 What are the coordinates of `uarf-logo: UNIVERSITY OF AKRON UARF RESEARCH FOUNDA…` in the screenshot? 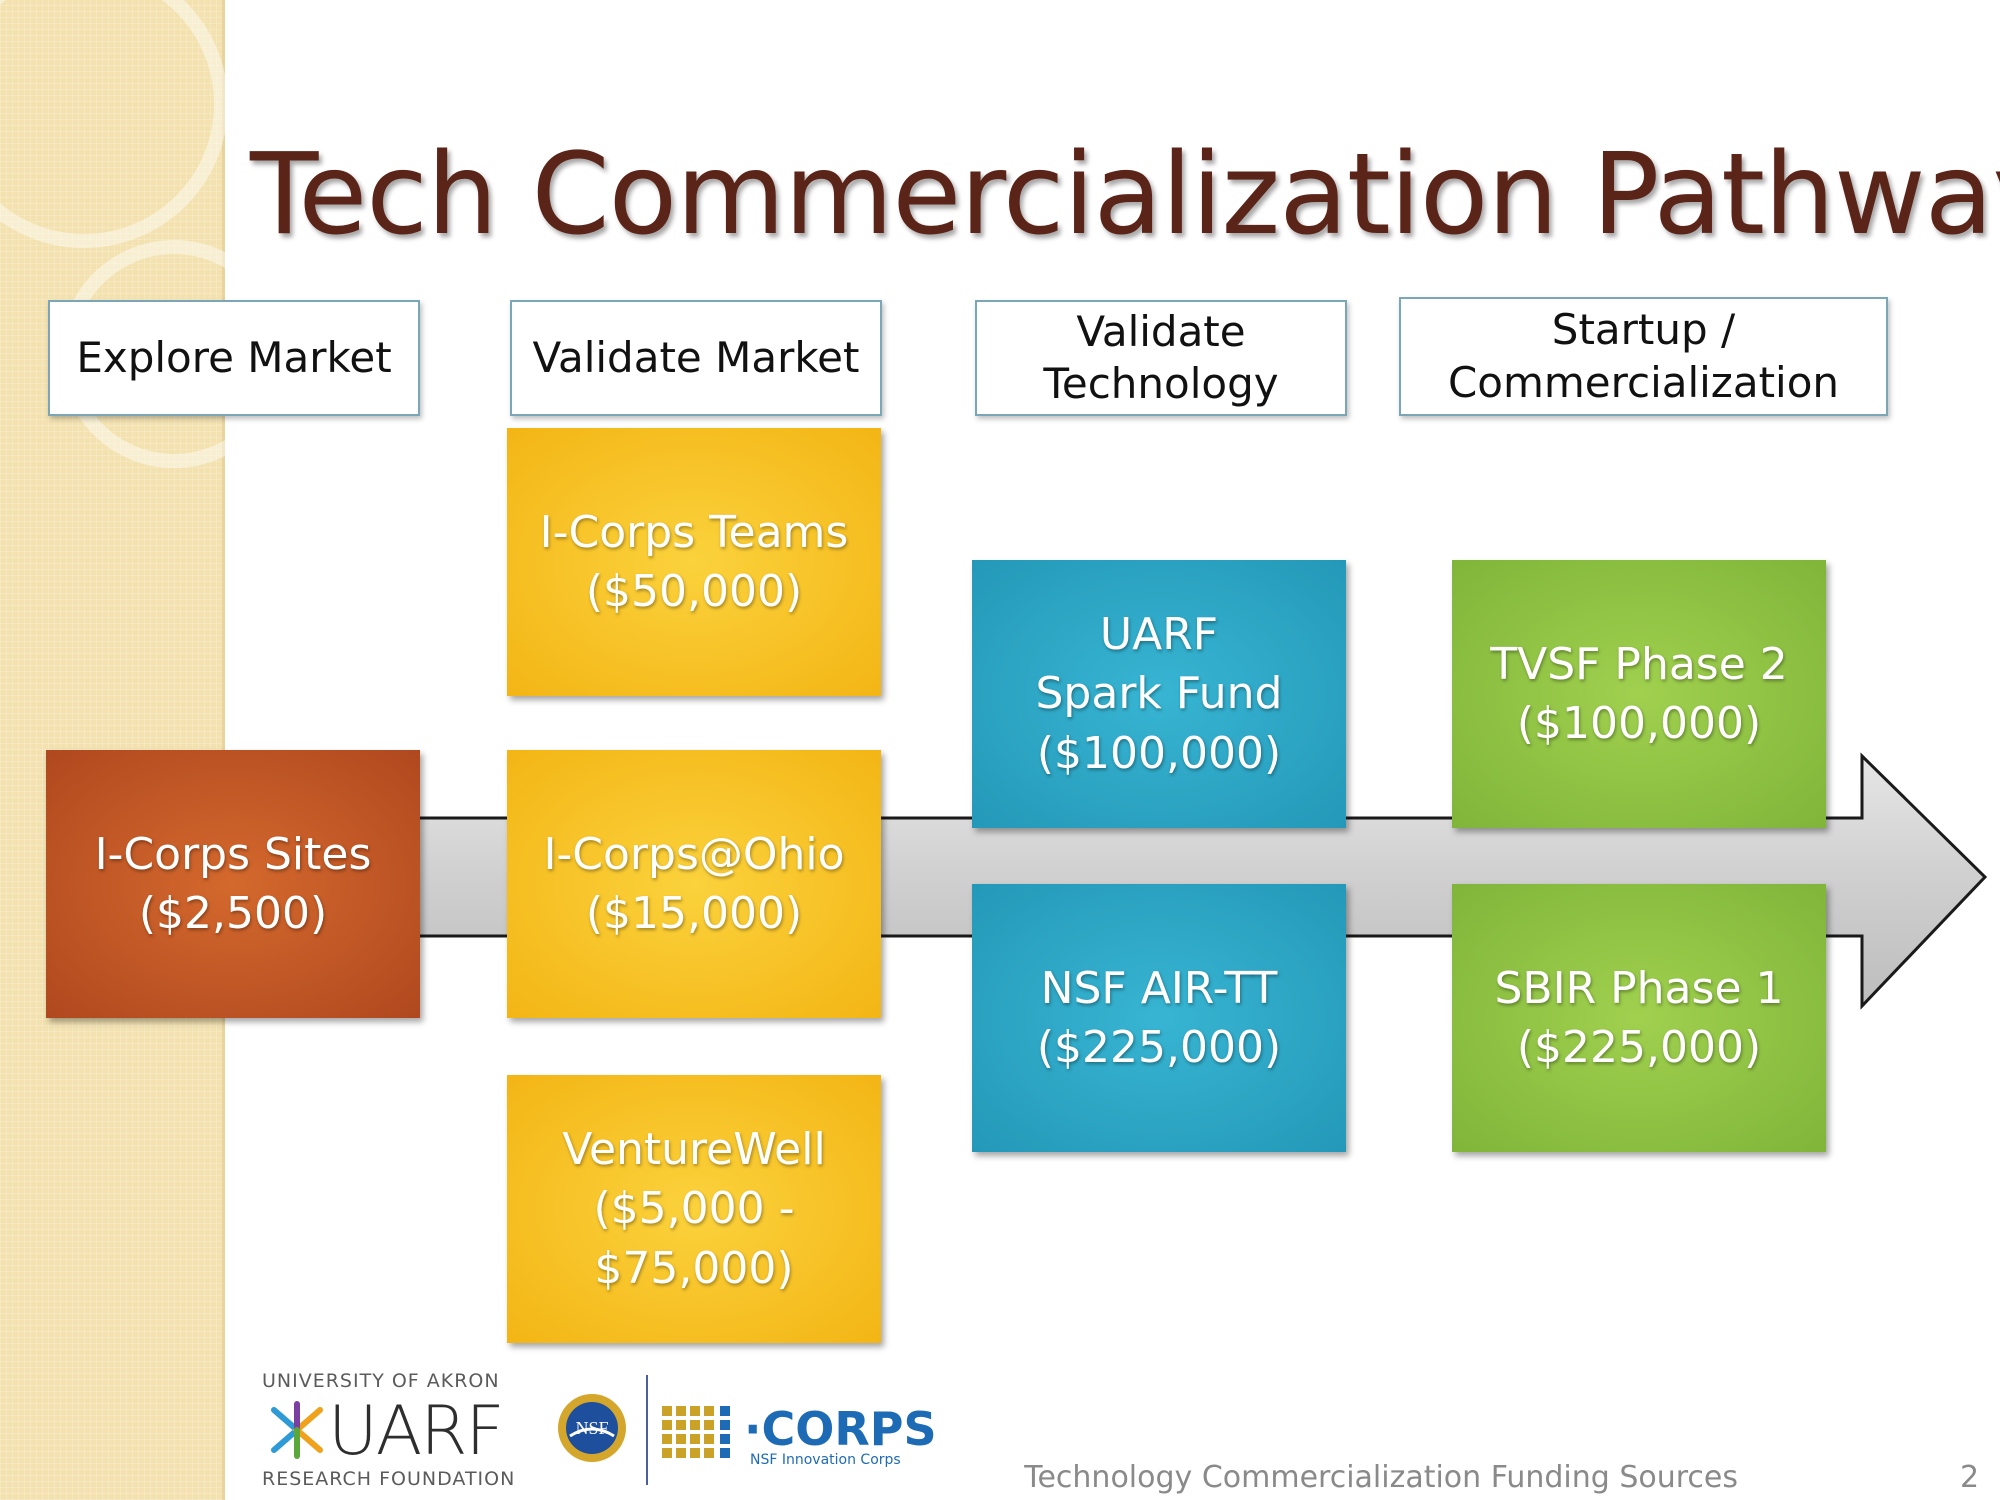 It's located at (397, 1430).